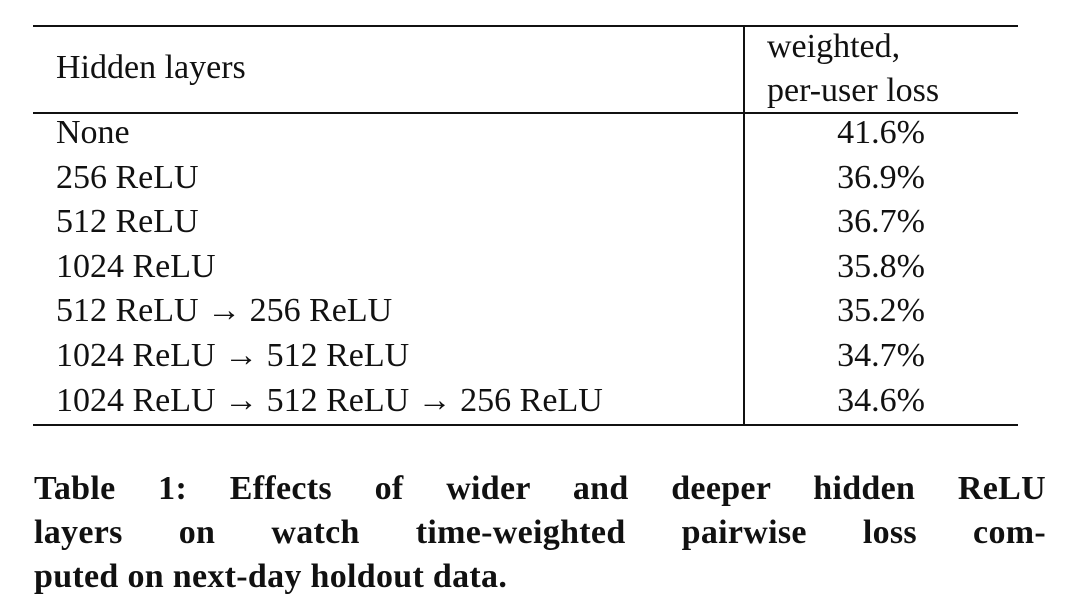 The image size is (1088, 616). What do you see at coordinates (834, 46) in the screenshot?
I see `header-cell: weighted,` at bounding box center [834, 46].